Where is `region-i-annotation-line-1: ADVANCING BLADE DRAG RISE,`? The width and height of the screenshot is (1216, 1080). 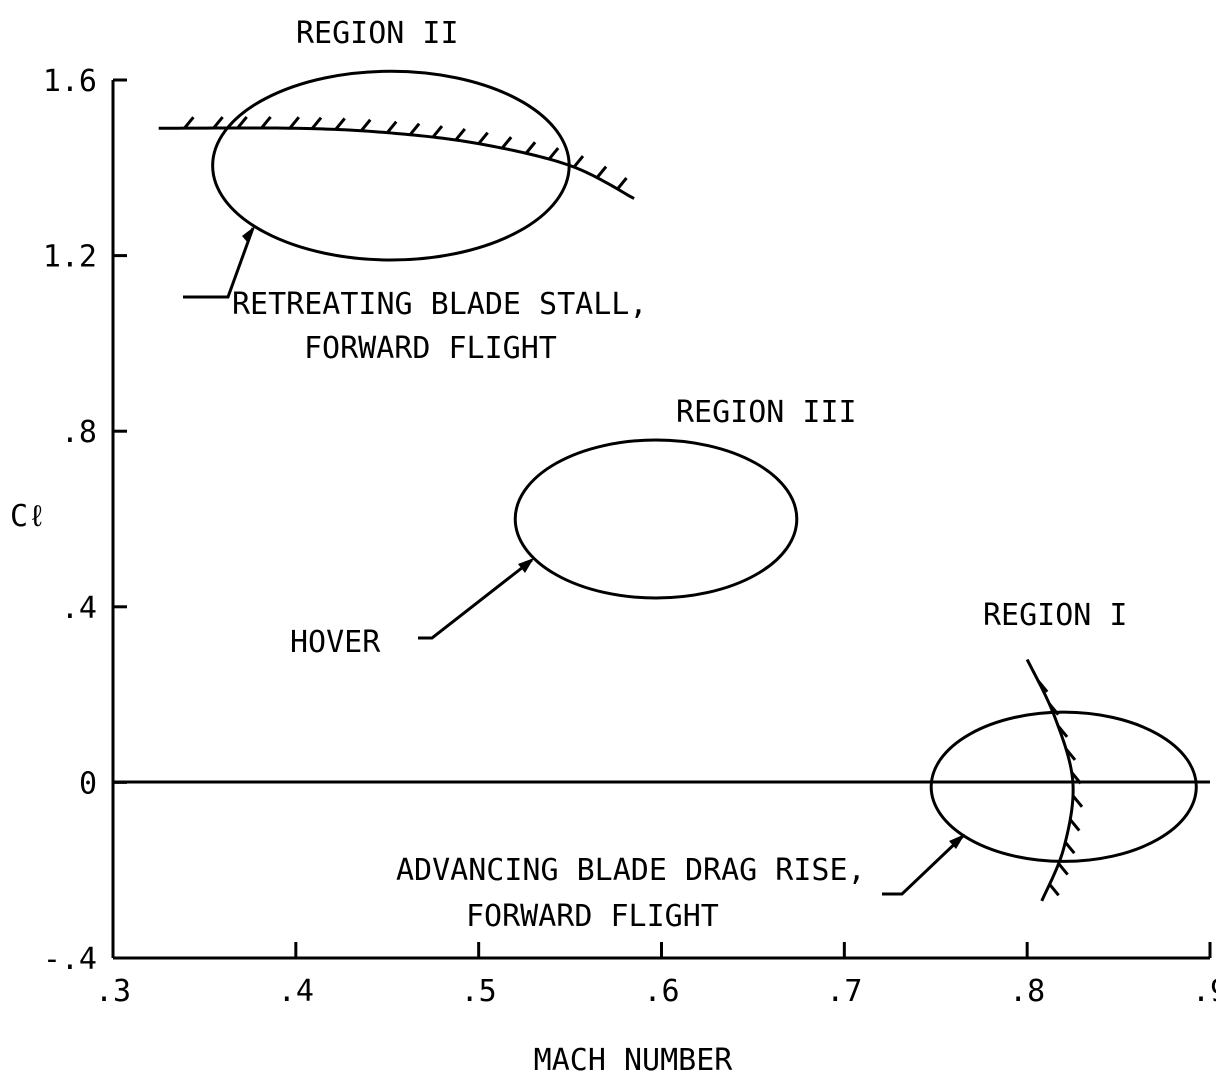 region-i-annotation-line-1: ADVANCING BLADE DRAG RISE, is located at coordinates (631, 870).